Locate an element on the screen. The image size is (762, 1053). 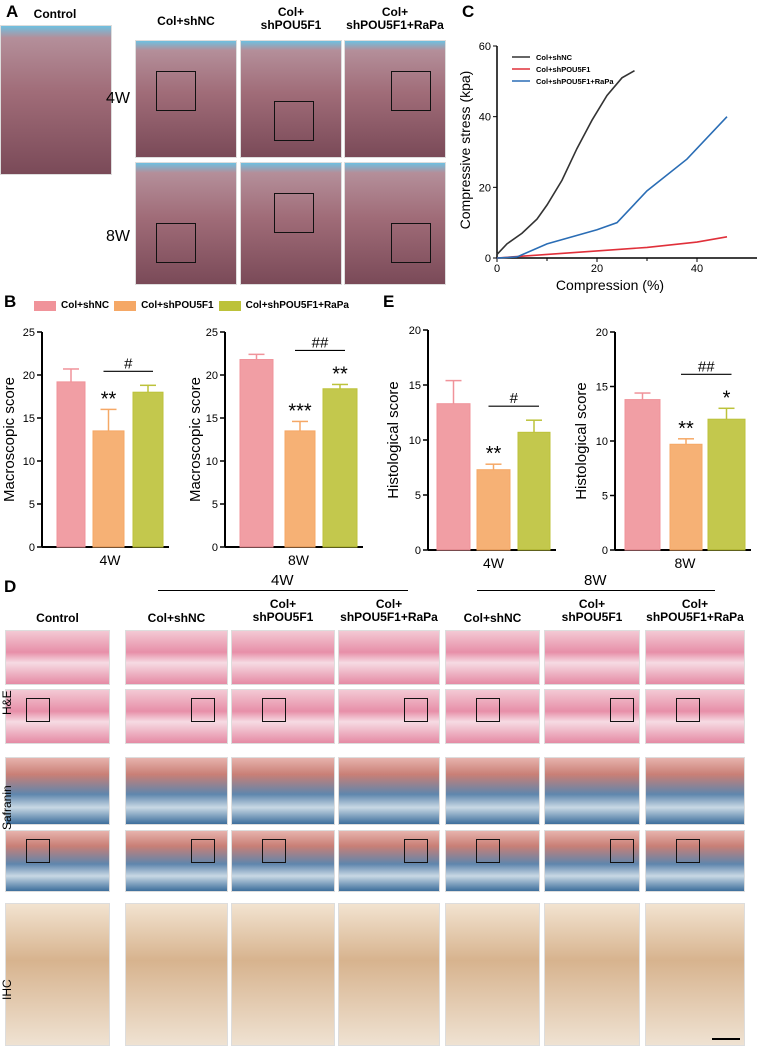
column-header: Col+ shPOU5F1+RaPa is located at coordinates (389, 610).